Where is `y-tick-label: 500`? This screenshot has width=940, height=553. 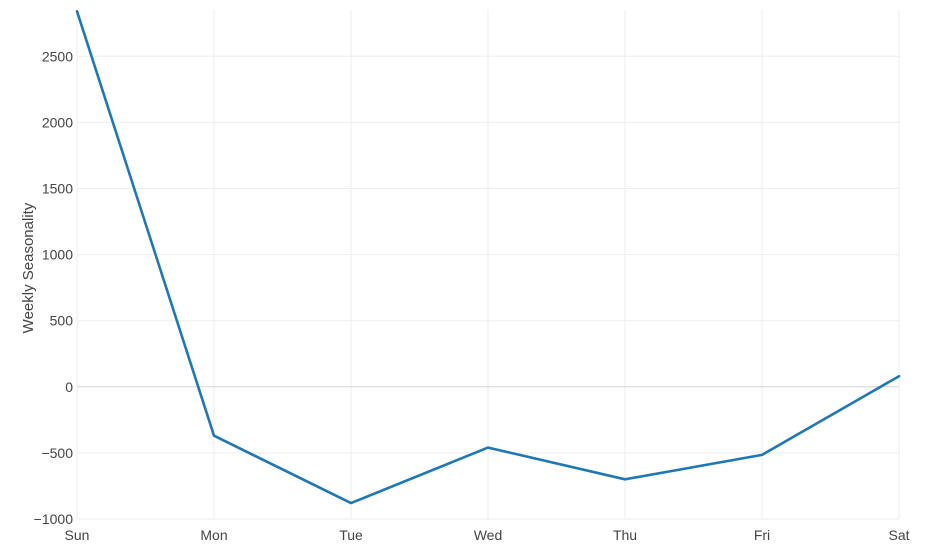
y-tick-label: 500 is located at coordinates (62, 321).